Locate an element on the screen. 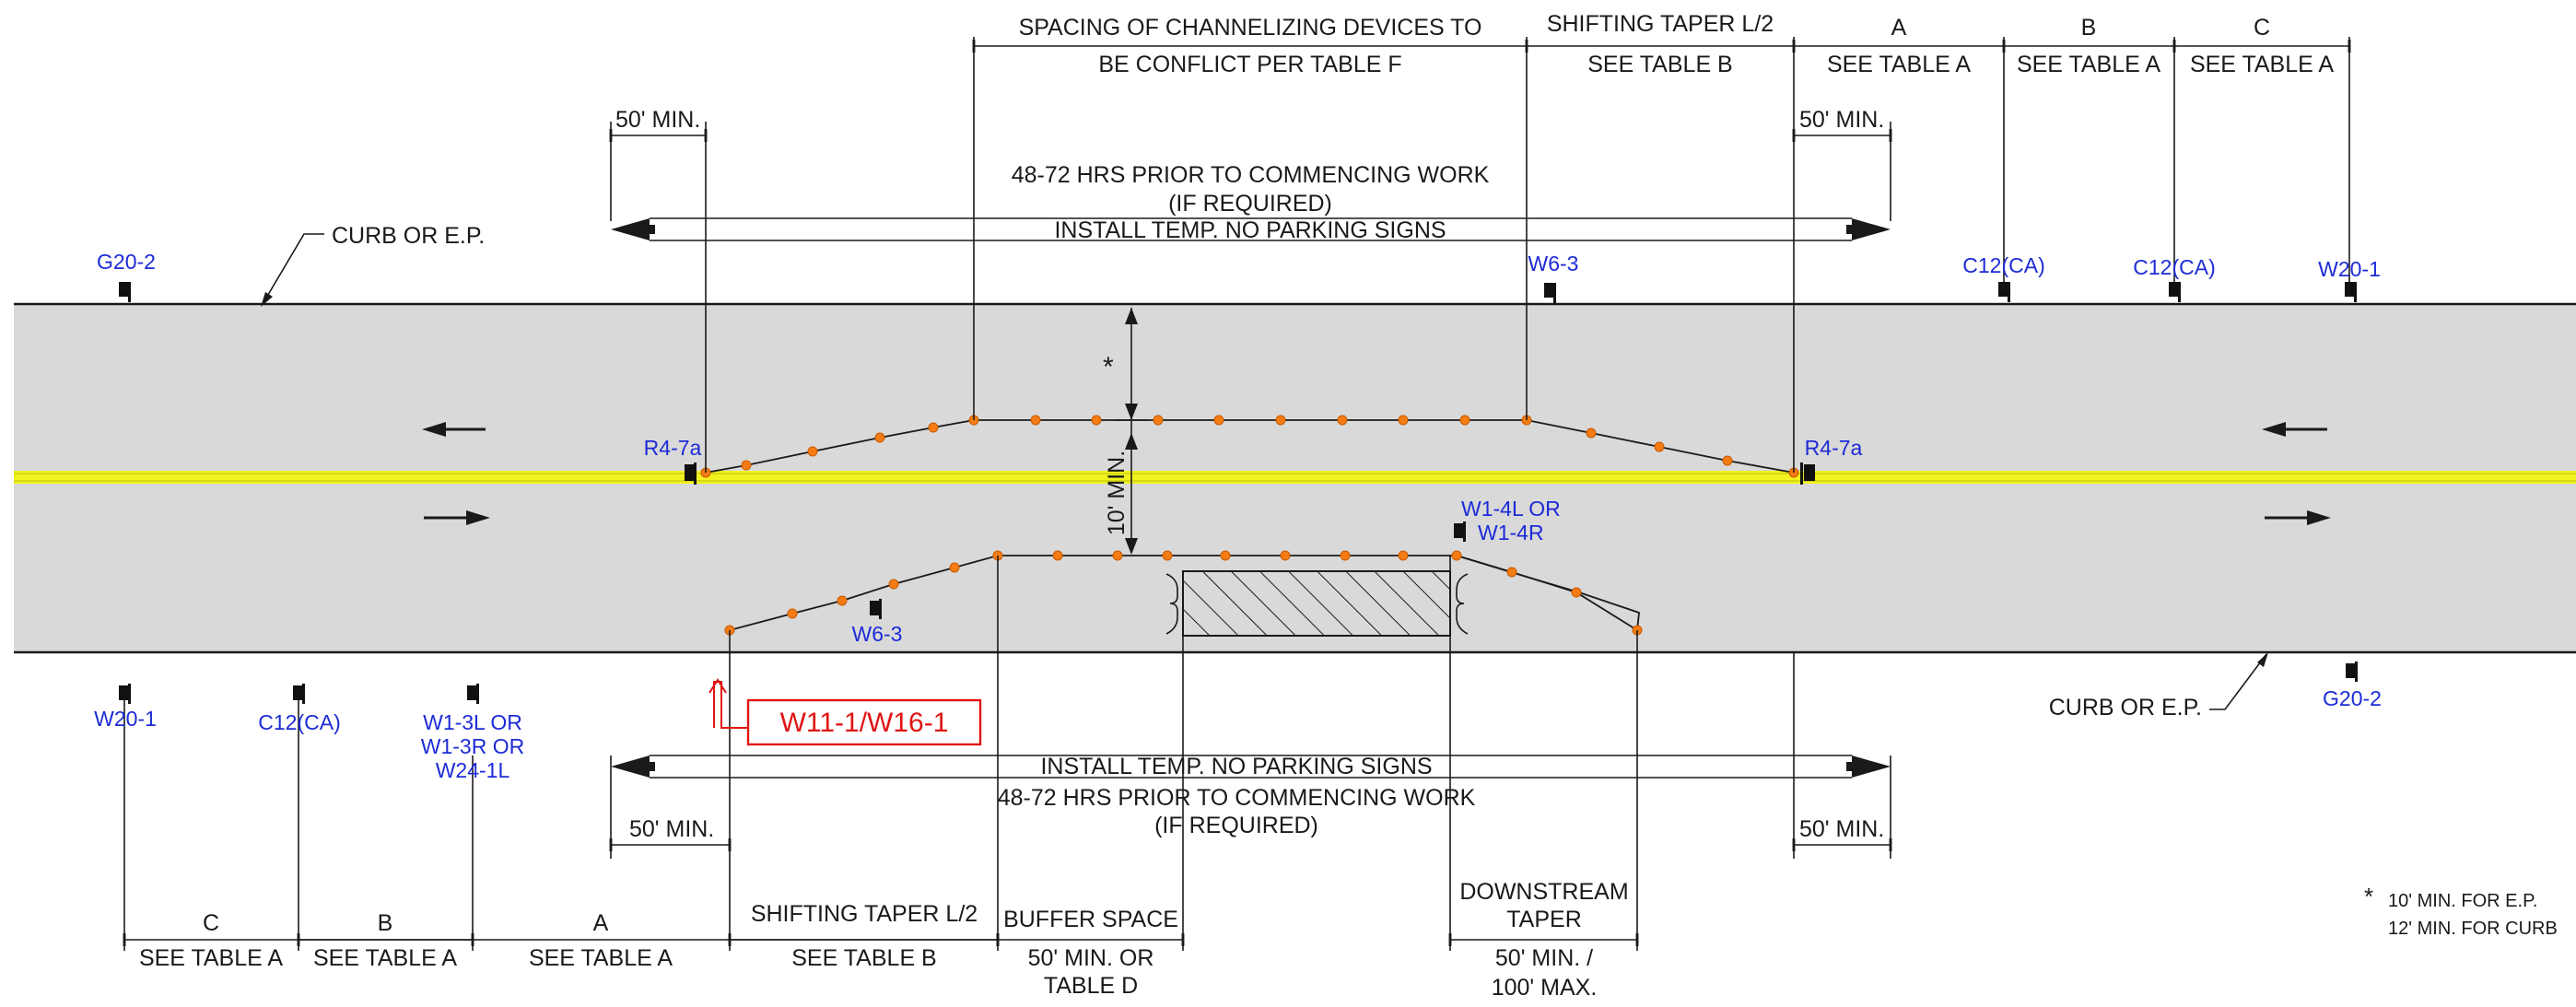 The height and width of the screenshot is (1007, 2576). sign-w20-1-bottom: W20-1 is located at coordinates (125, 719).